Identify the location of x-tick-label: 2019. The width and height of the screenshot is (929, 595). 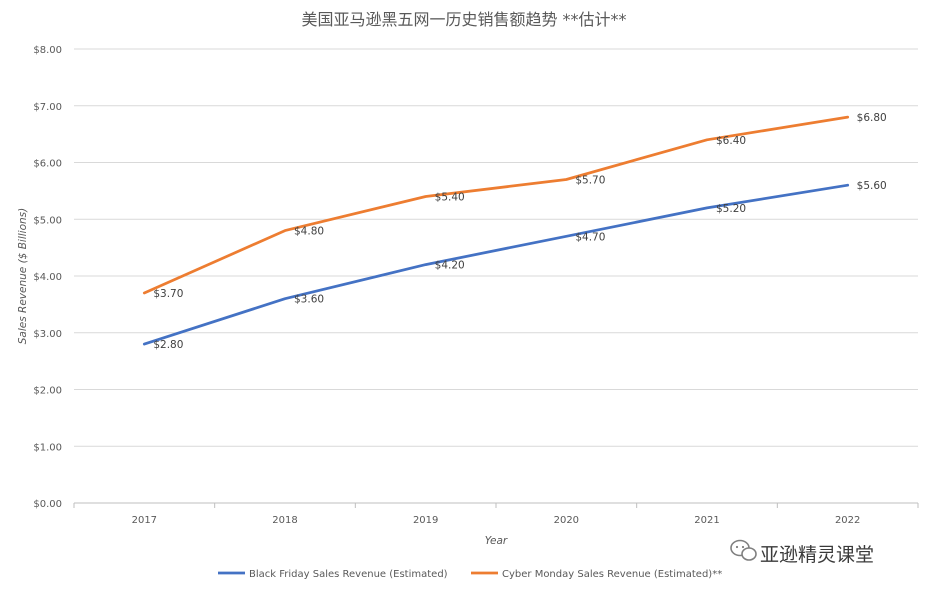
(425, 520).